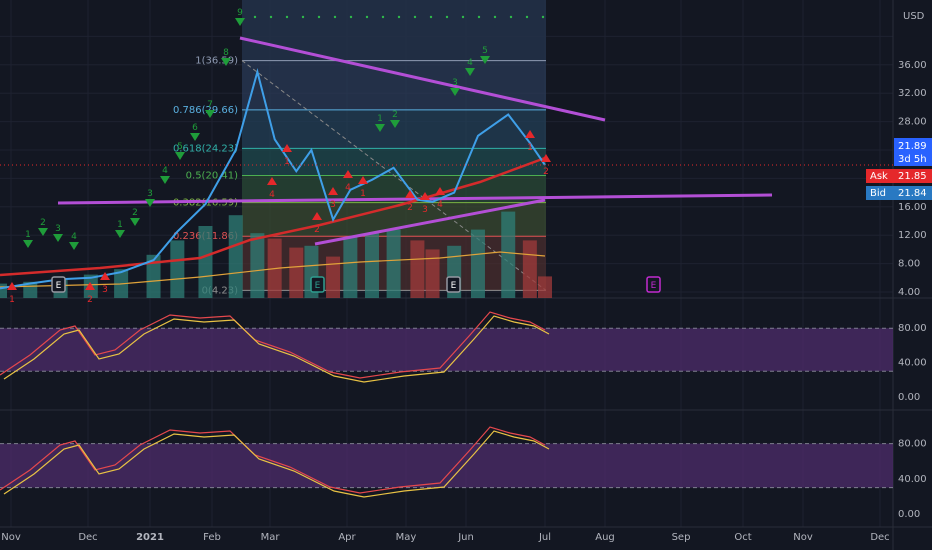  I want to click on osc2-tick-label: 80.00, so click(912, 444).